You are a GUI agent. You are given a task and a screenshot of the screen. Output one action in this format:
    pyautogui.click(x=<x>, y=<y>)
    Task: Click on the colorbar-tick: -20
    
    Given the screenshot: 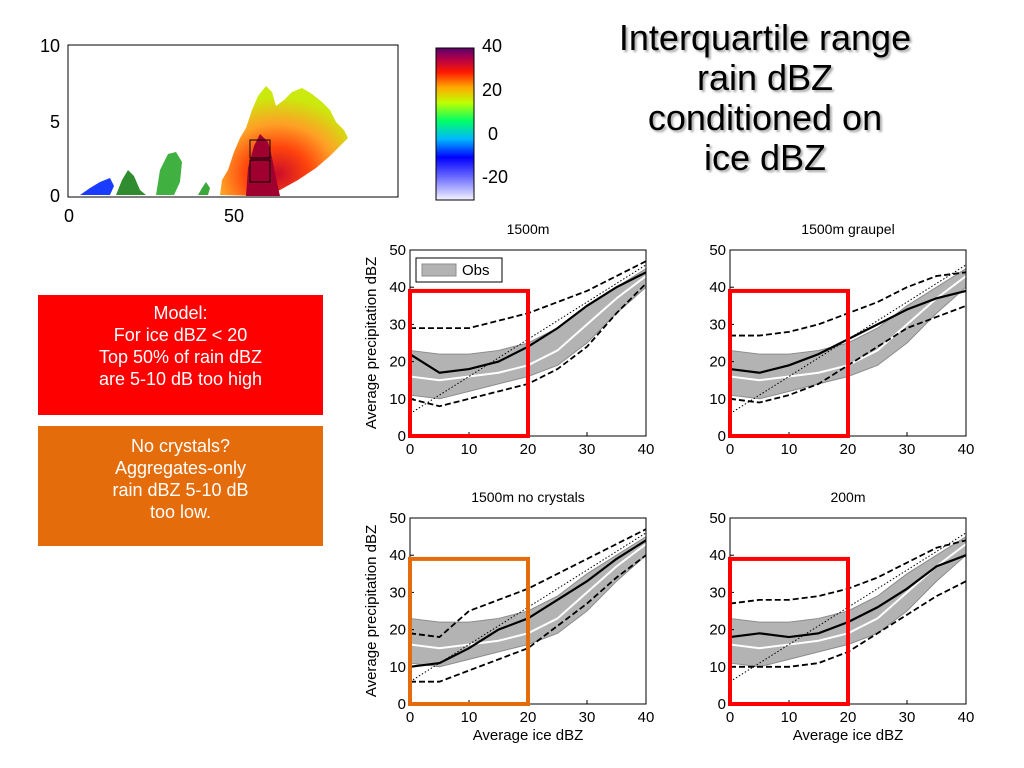 What is the action you would take?
    pyautogui.click(x=495, y=177)
    